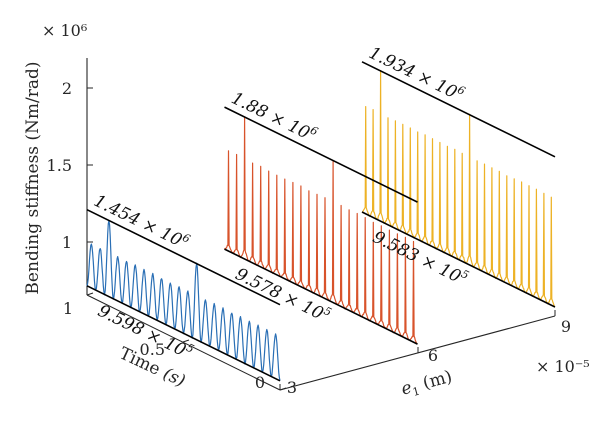 This screenshot has width=600, height=426. I want to click on x-tick-label: 9, so click(566, 326).